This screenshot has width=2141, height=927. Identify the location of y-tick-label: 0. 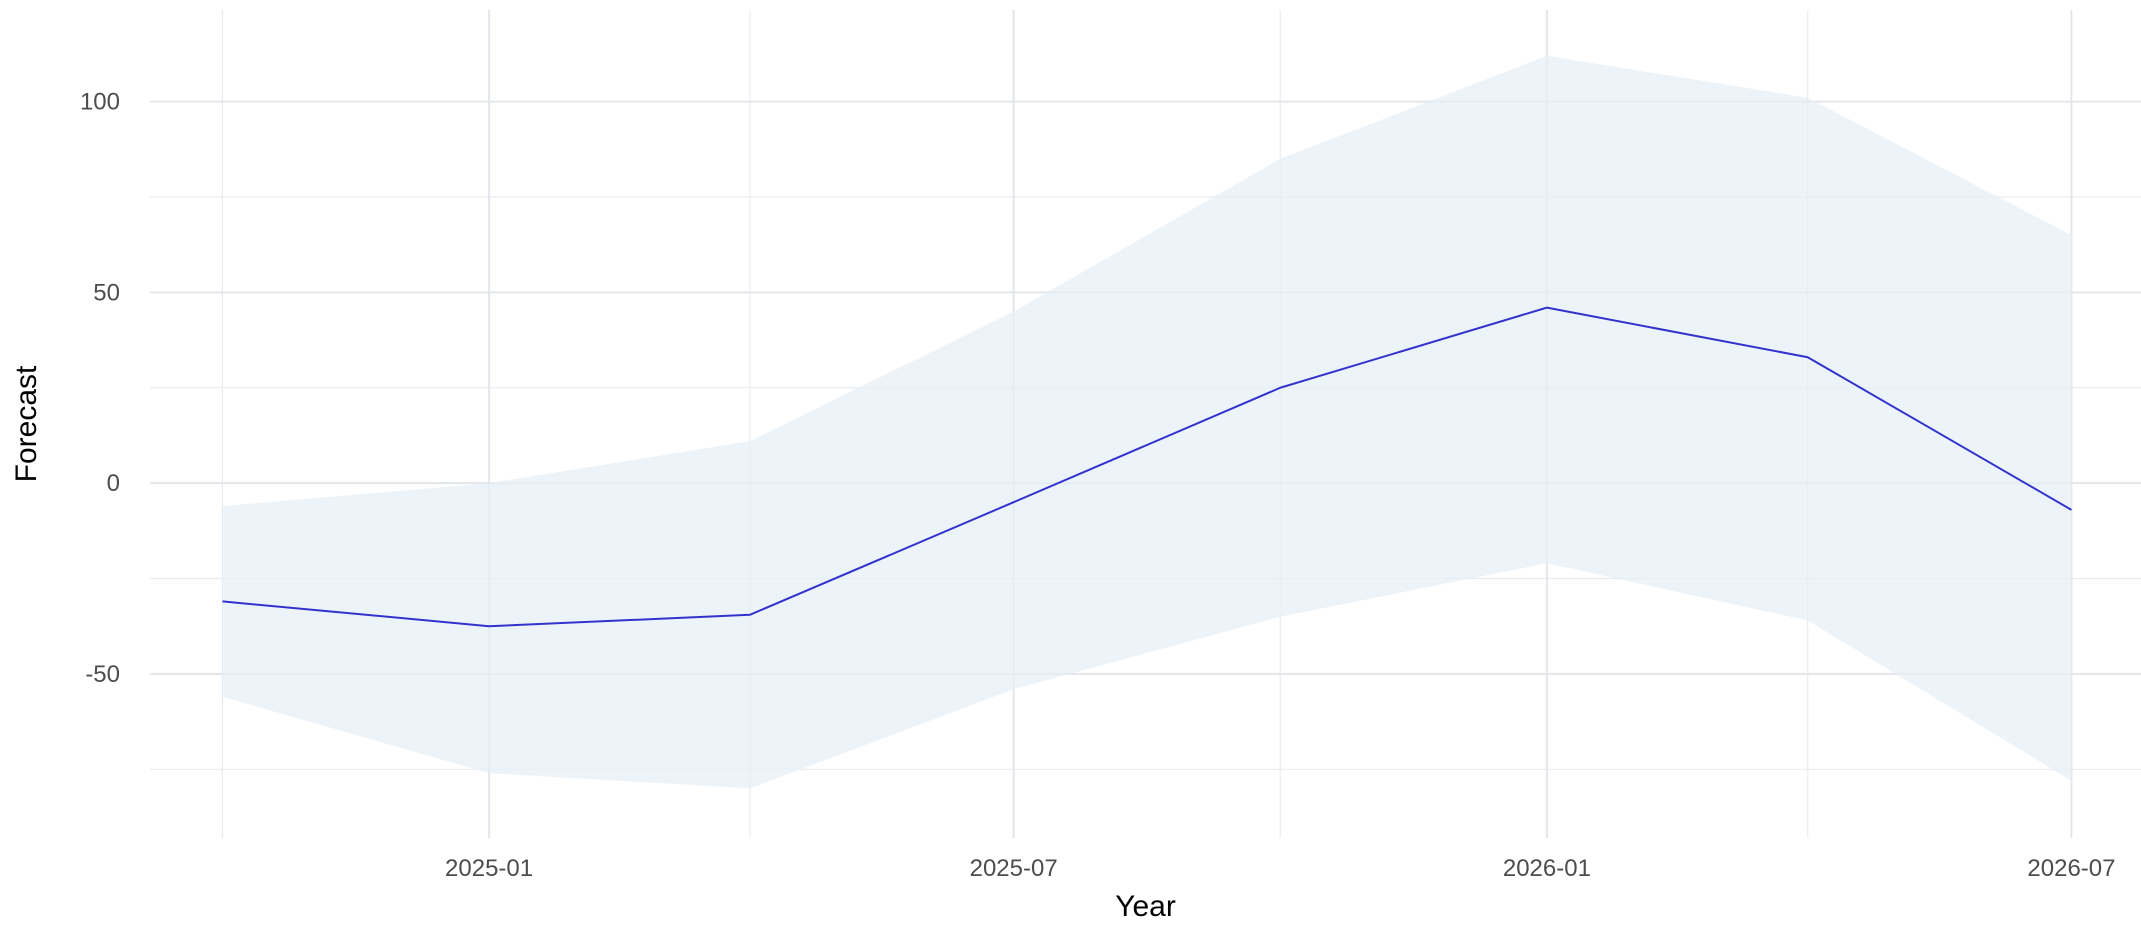
(113, 483).